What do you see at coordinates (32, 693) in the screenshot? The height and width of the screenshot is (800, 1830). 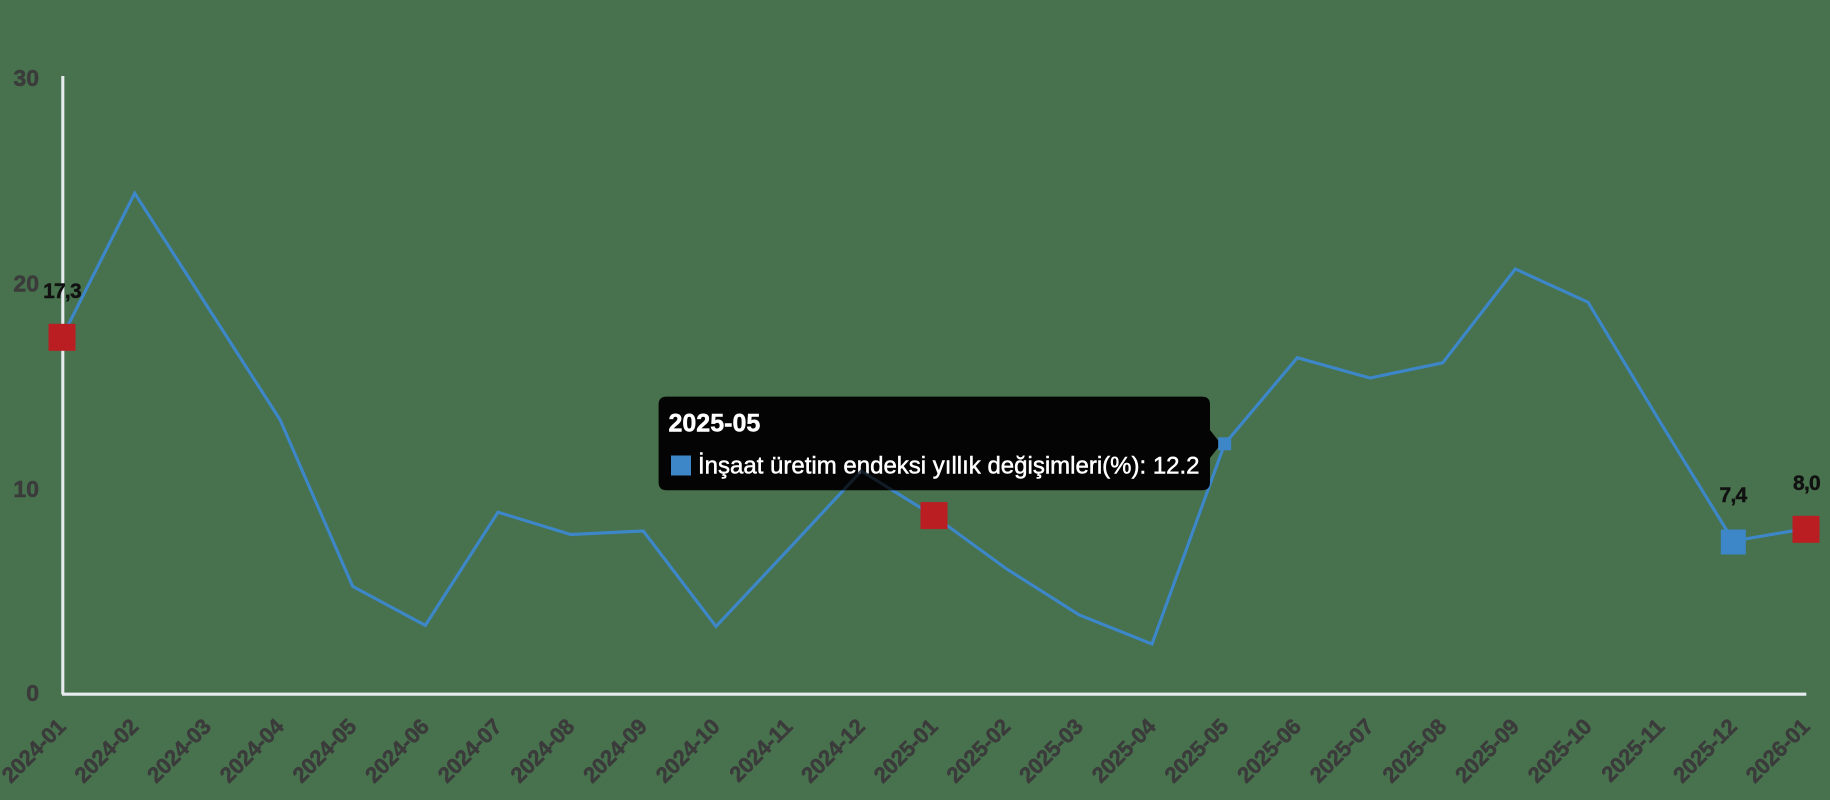 I see `svg-text: 0` at bounding box center [32, 693].